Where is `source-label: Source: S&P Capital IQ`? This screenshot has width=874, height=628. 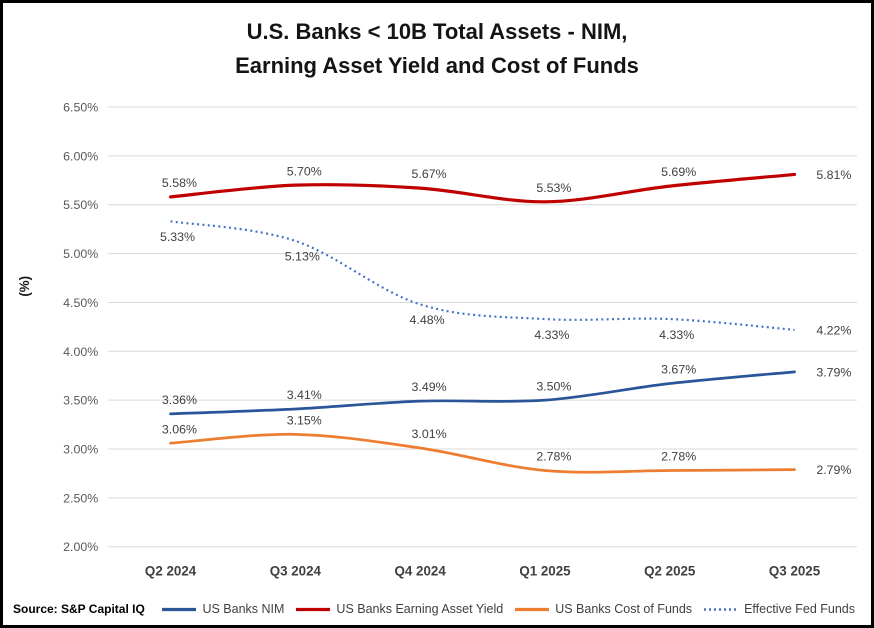
source-label: Source: S&P Capital IQ is located at coordinates (79, 609).